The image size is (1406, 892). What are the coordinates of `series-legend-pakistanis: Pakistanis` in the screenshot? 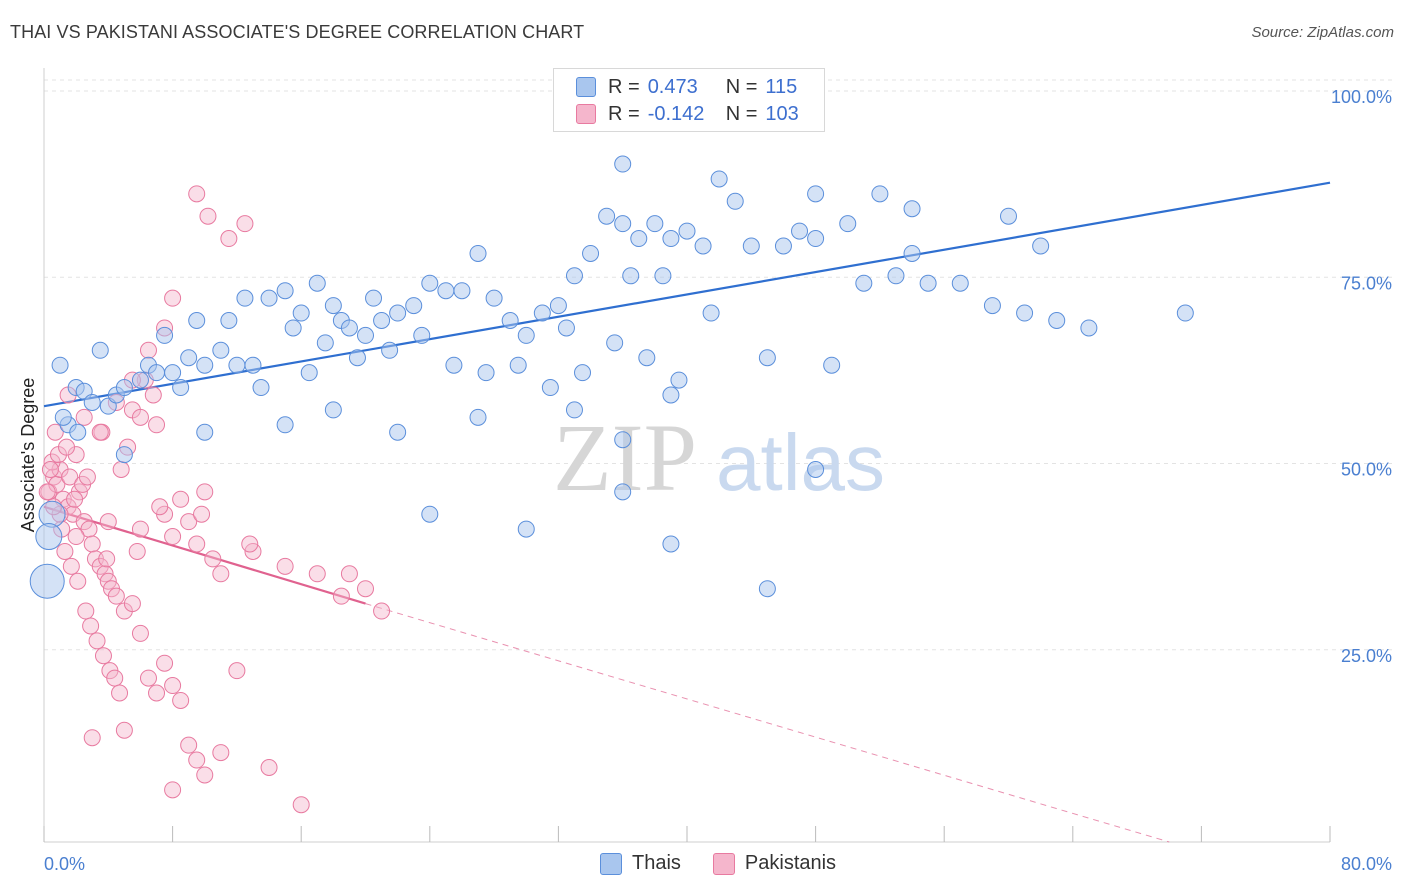 It's located at (774, 863).